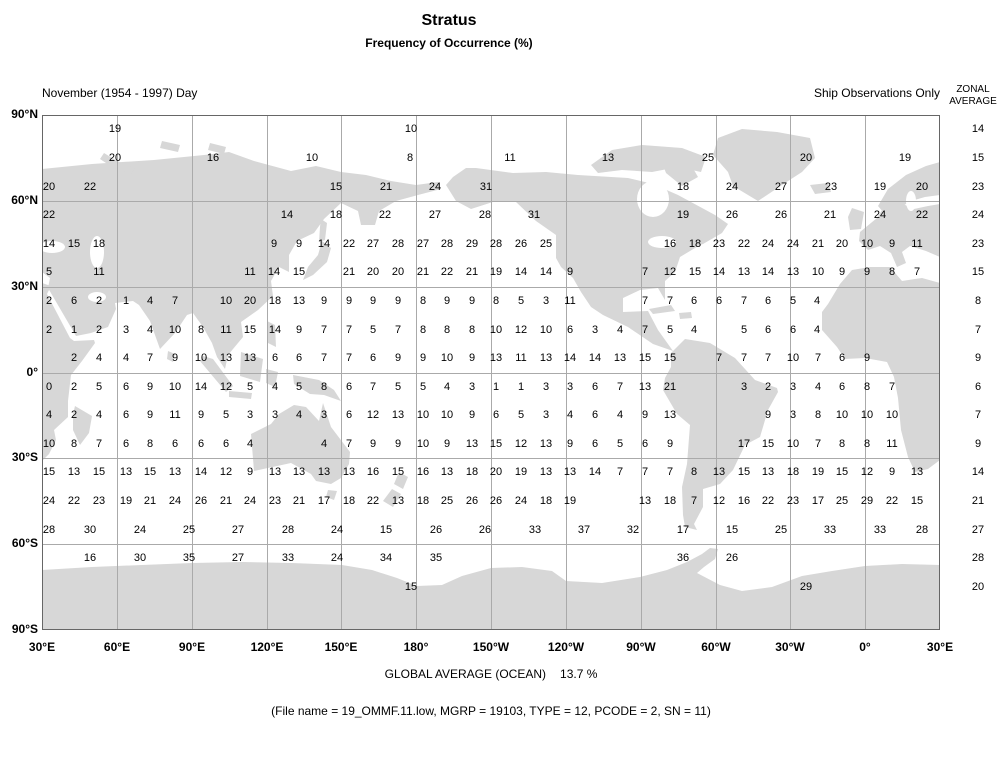  Describe the element at coordinates (685, 315) in the screenshot. I see `island-hispaniola` at that location.